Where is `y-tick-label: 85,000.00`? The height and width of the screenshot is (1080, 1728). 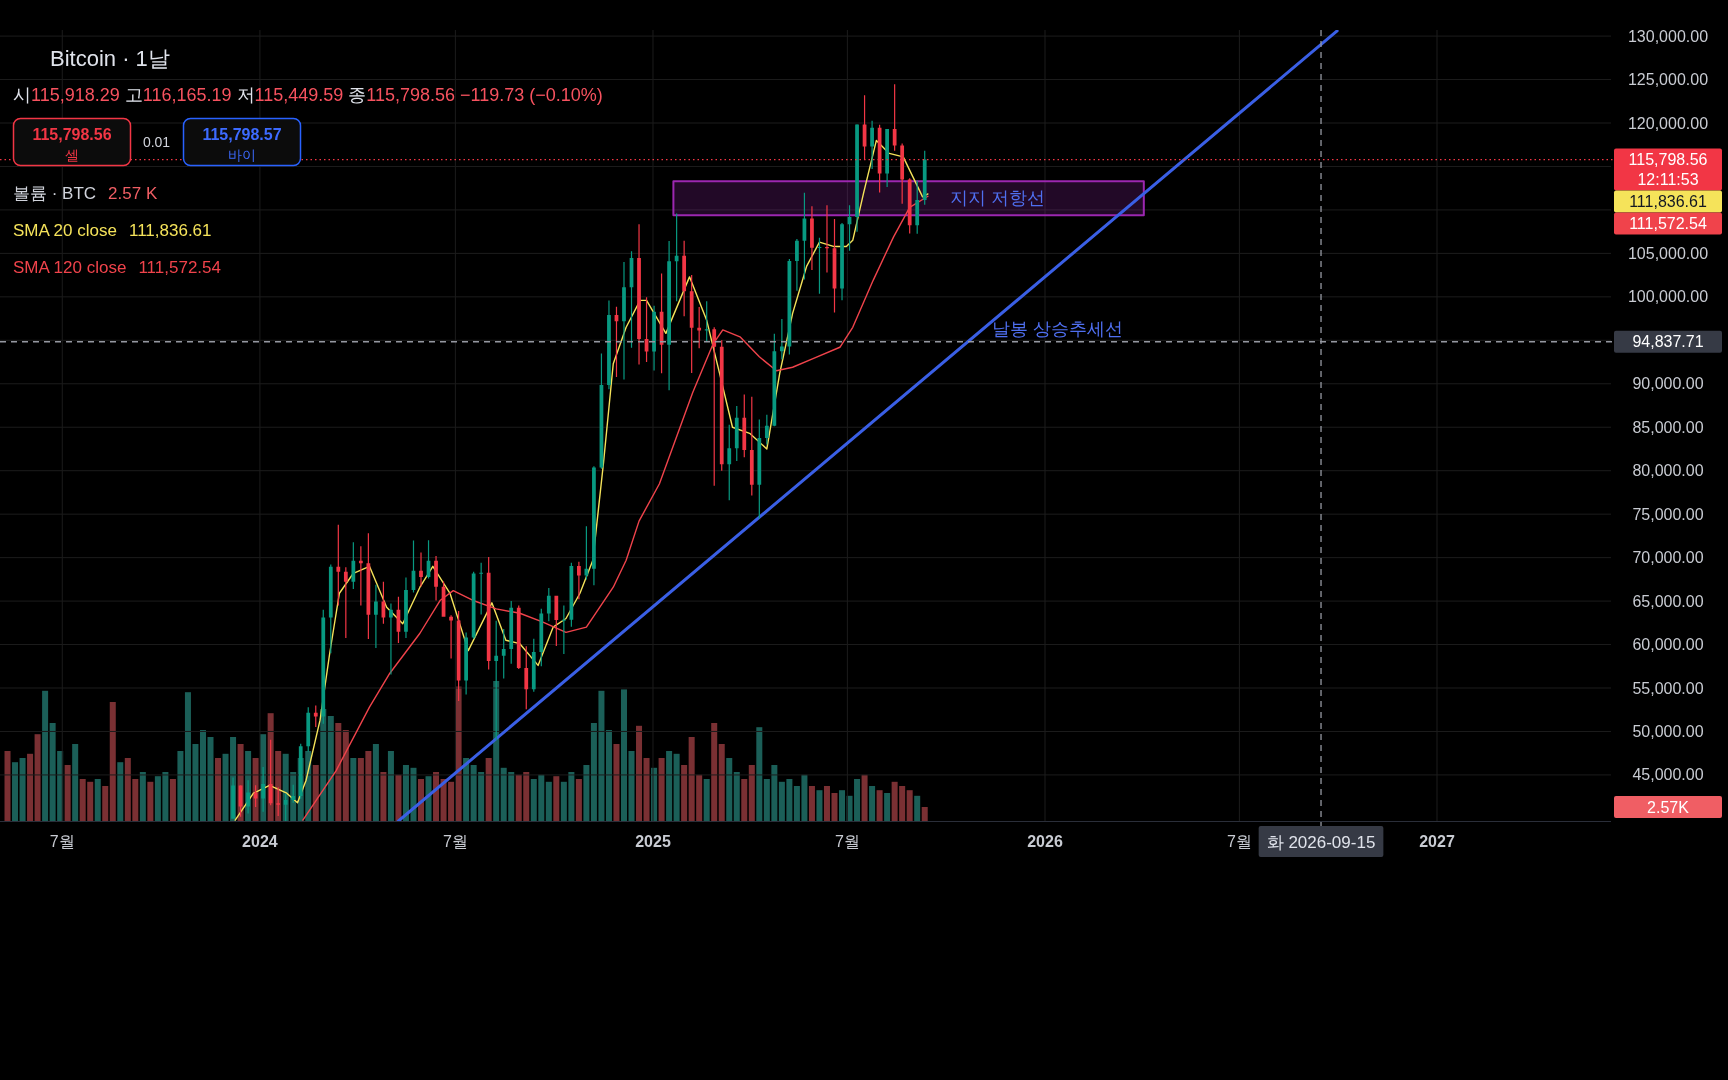
y-tick-label: 85,000.00 is located at coordinates (1668, 427).